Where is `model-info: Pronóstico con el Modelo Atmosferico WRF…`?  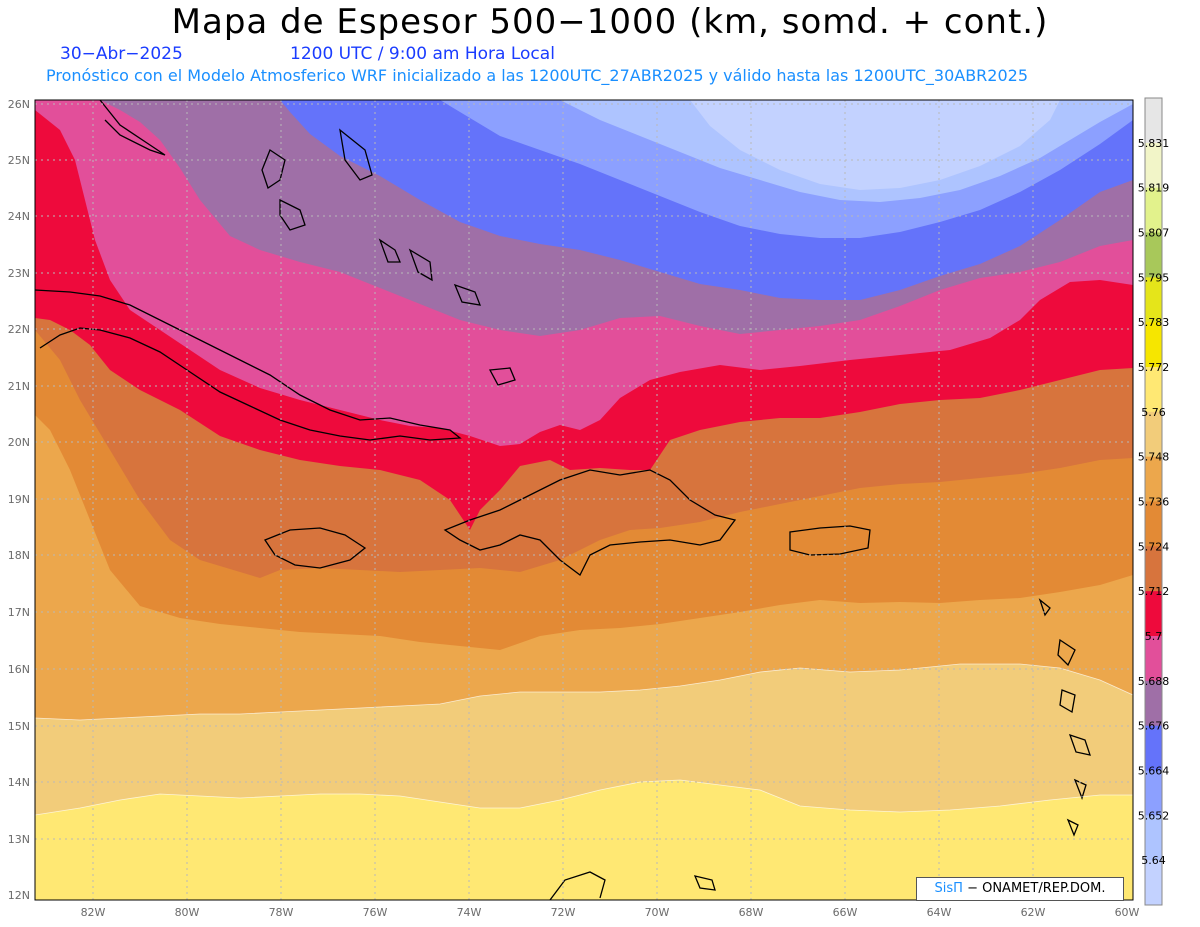 model-info: Pronóstico con el Modelo Atmosferico WRF… is located at coordinates (537, 75).